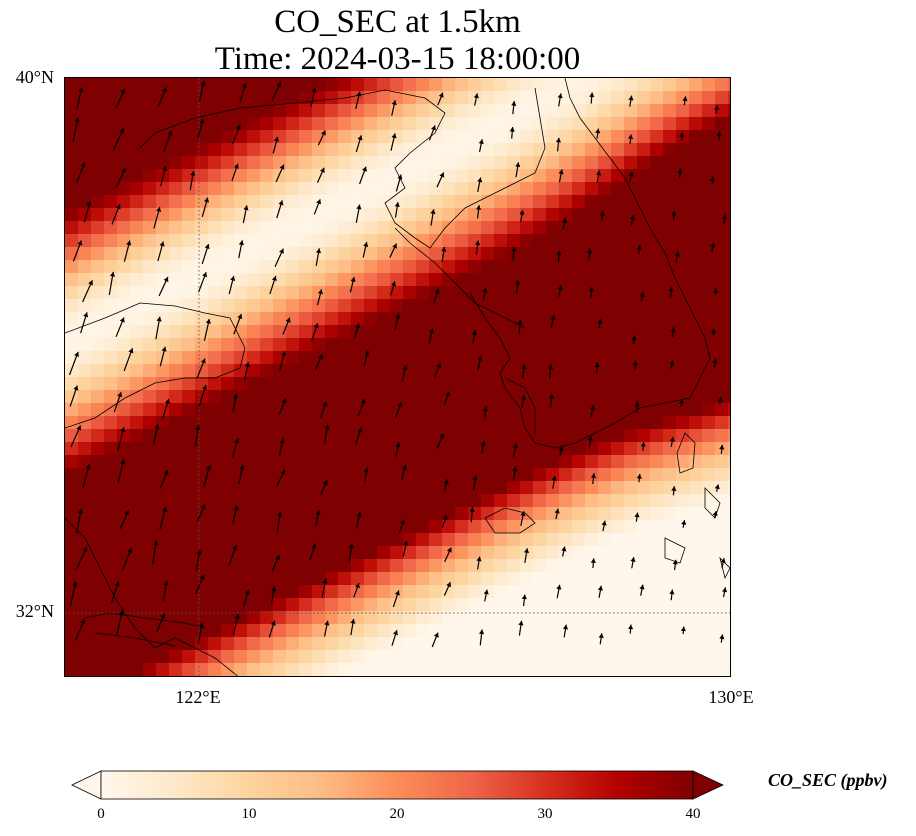  Describe the element at coordinates (34, 77) in the screenshot. I see `lat-label-40: 40°N` at that location.